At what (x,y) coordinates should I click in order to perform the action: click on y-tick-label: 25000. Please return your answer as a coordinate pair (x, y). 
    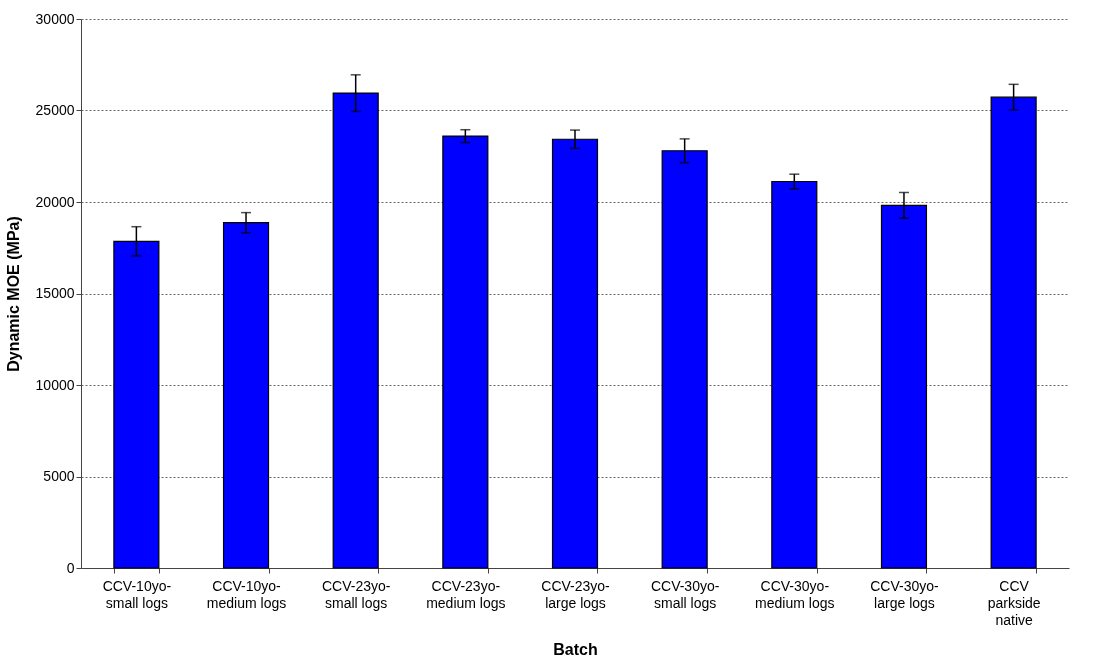
    Looking at the image, I should click on (55, 110).